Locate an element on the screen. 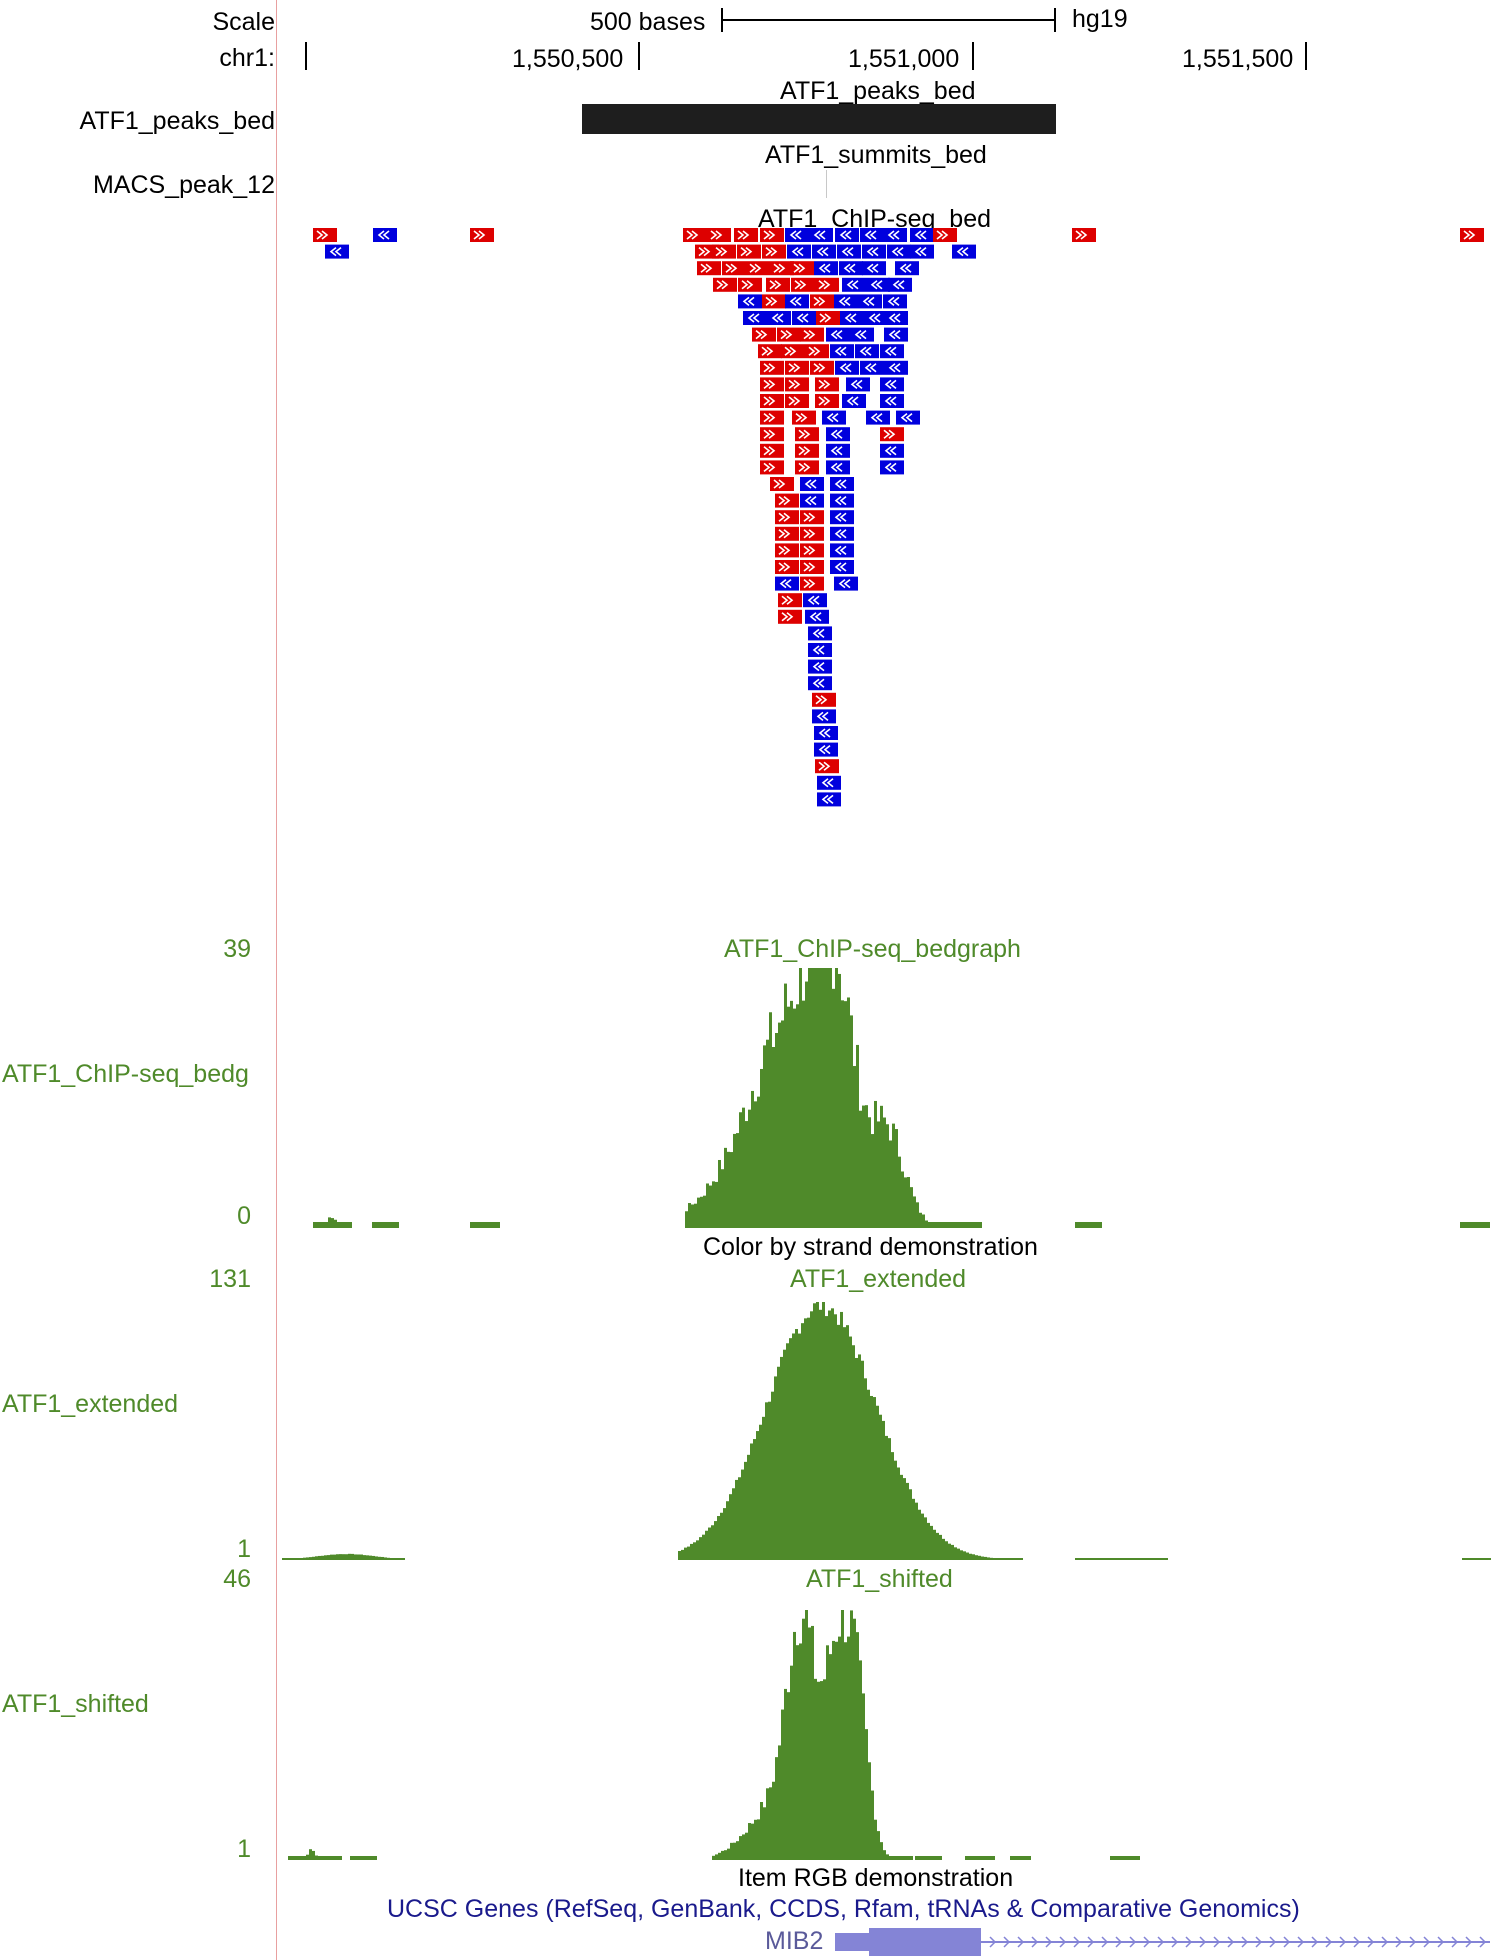 The height and width of the screenshot is (1960, 1491). extended-ymin: 1 is located at coordinates (244, 1549).